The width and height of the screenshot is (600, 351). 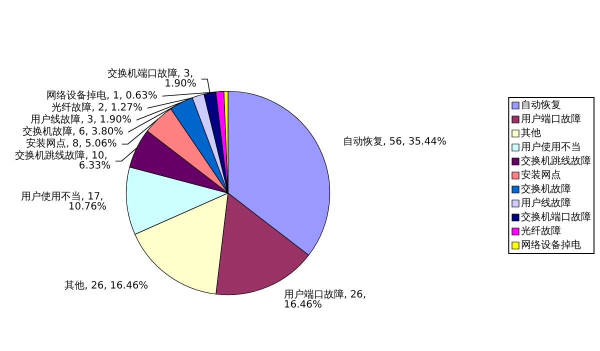 What do you see at coordinates (394, 141) in the screenshot?
I see `data-label: 自动恢复, 56, 35.44%` at bounding box center [394, 141].